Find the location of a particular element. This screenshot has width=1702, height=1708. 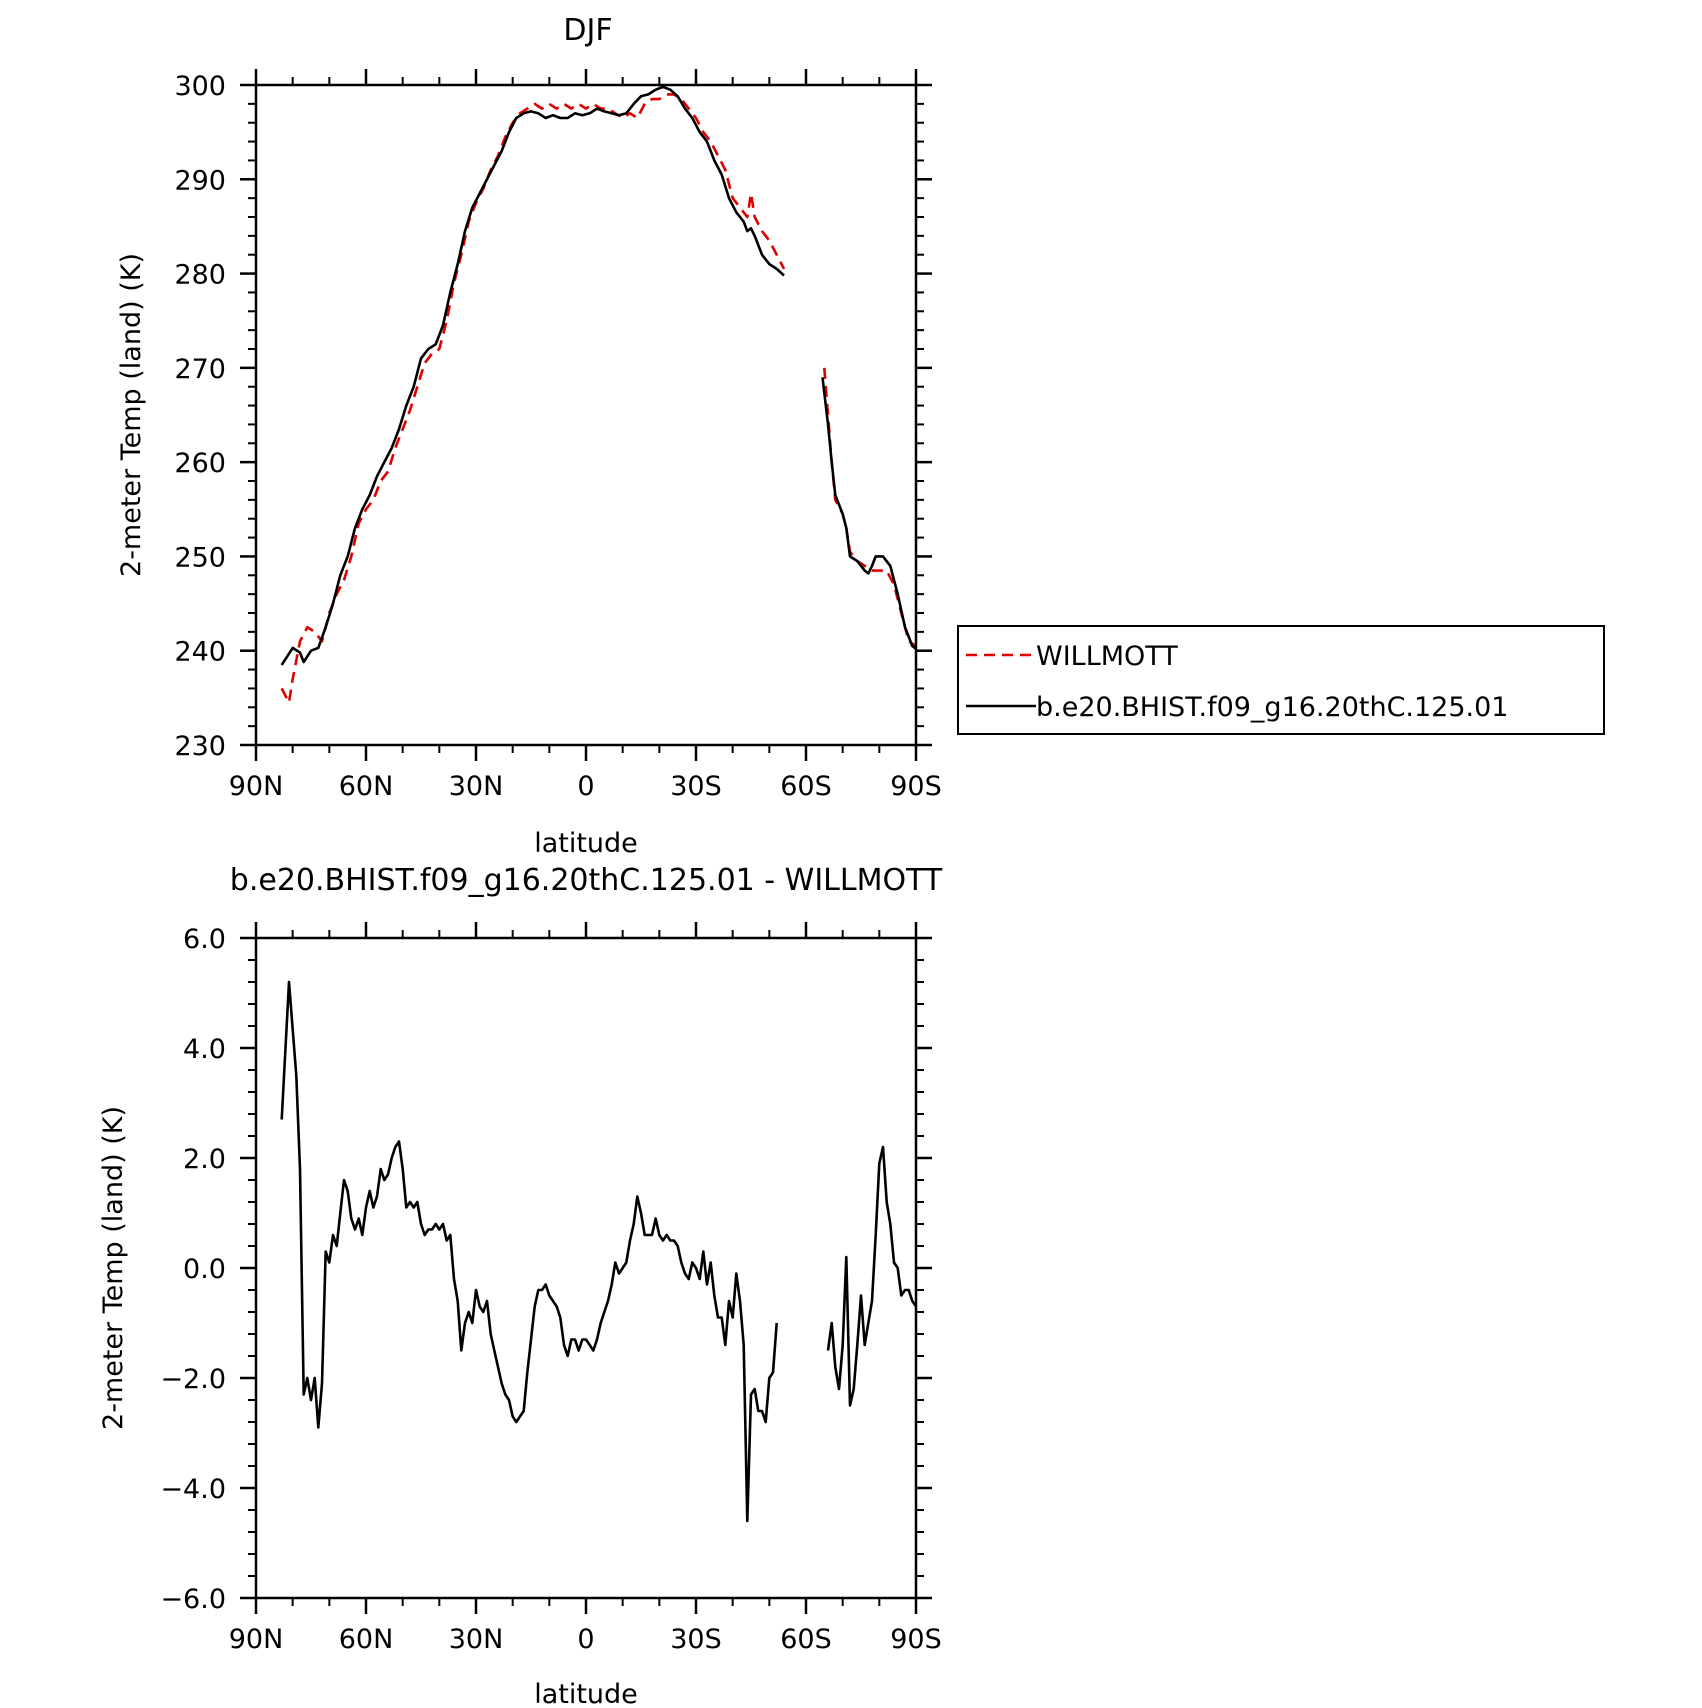

top-y-tick-label: 260 is located at coordinates (200, 463).